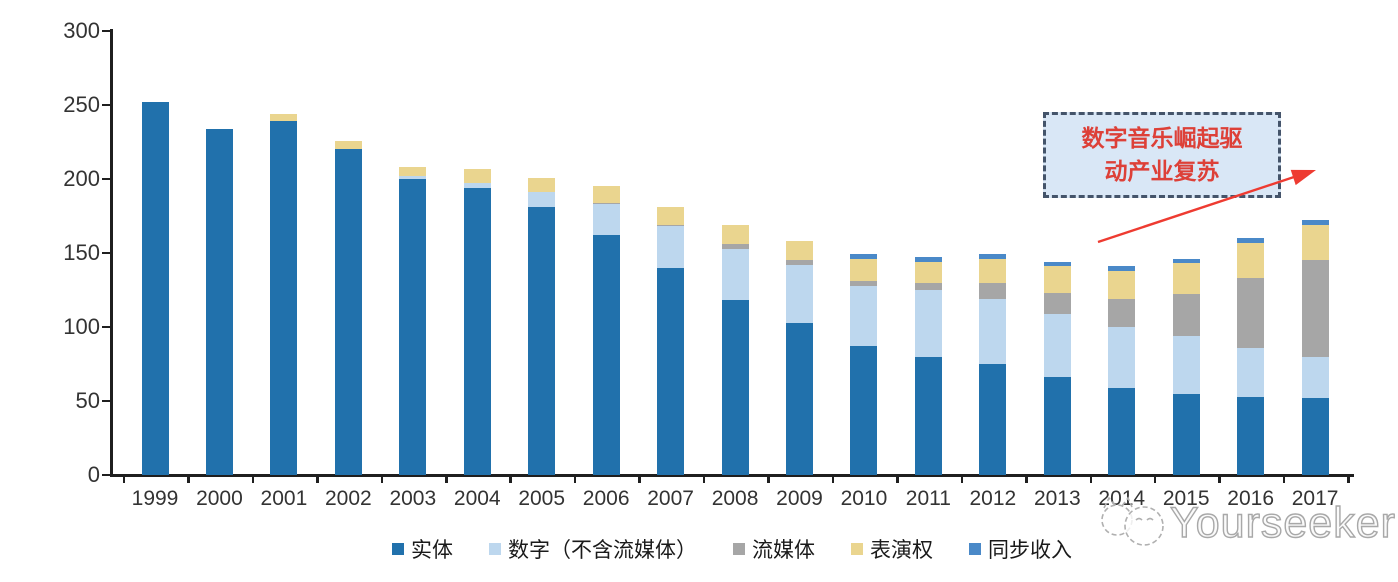  What do you see at coordinates (602, 550) in the screenshot?
I see `legend-label: 数字（不含流媒体）` at bounding box center [602, 550].